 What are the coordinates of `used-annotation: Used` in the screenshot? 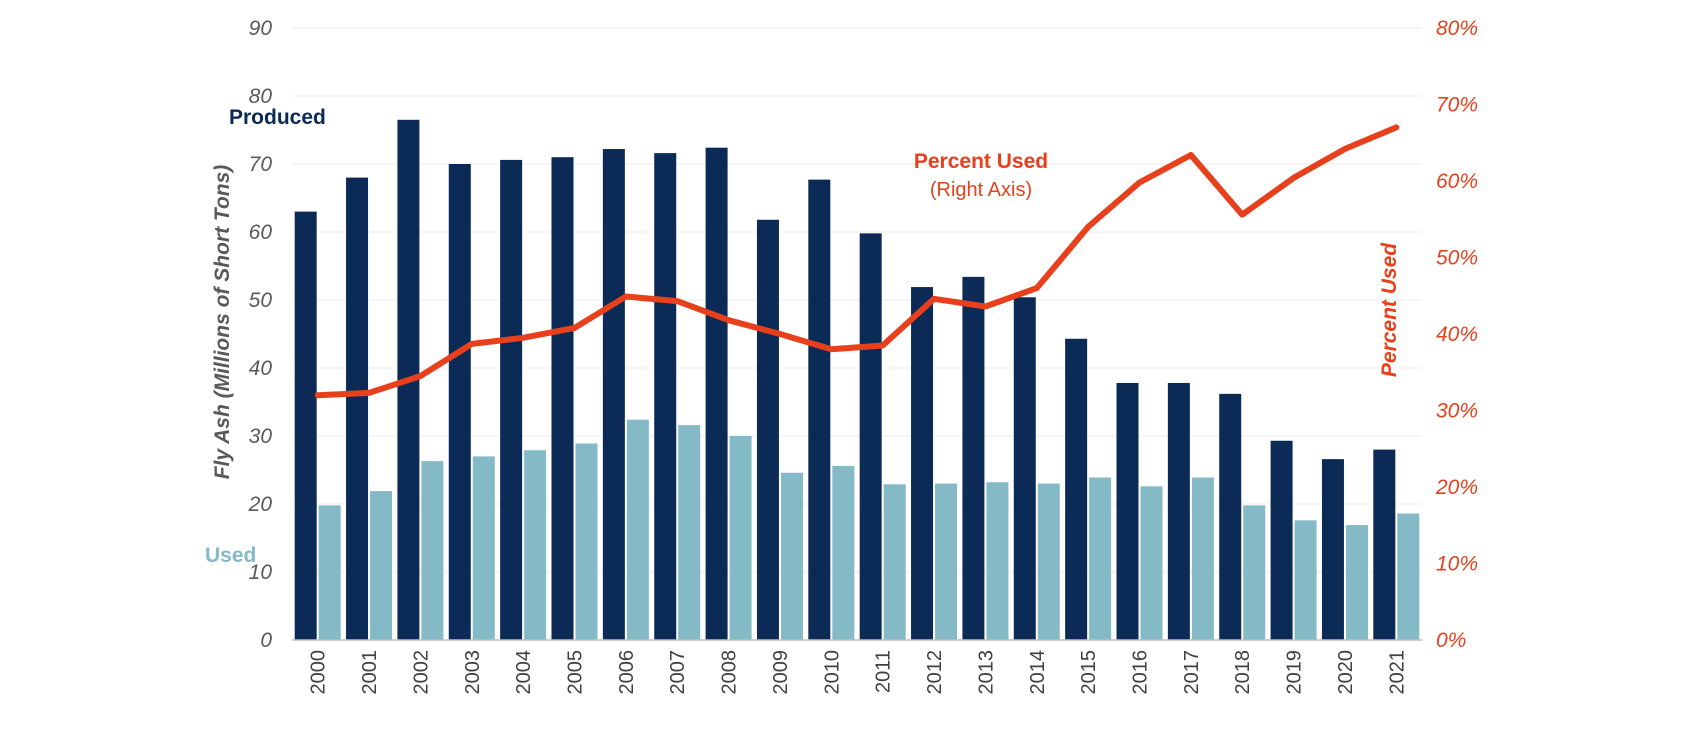 It's located at (230, 555).